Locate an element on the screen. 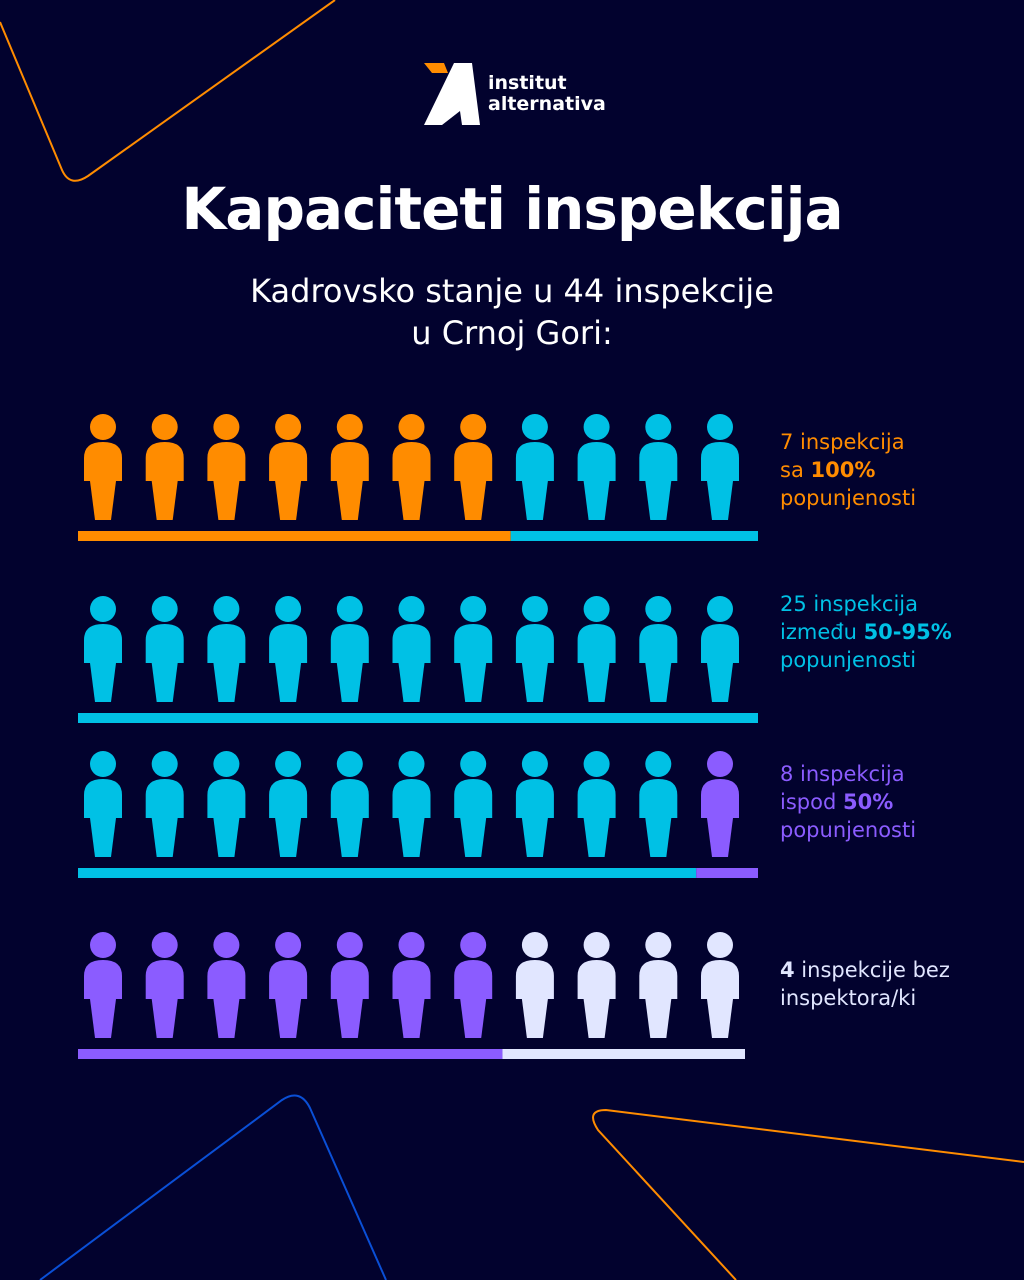 This screenshot has width=1024, height=1280. label-low-line1: 8 inspekcija is located at coordinates (842, 774).